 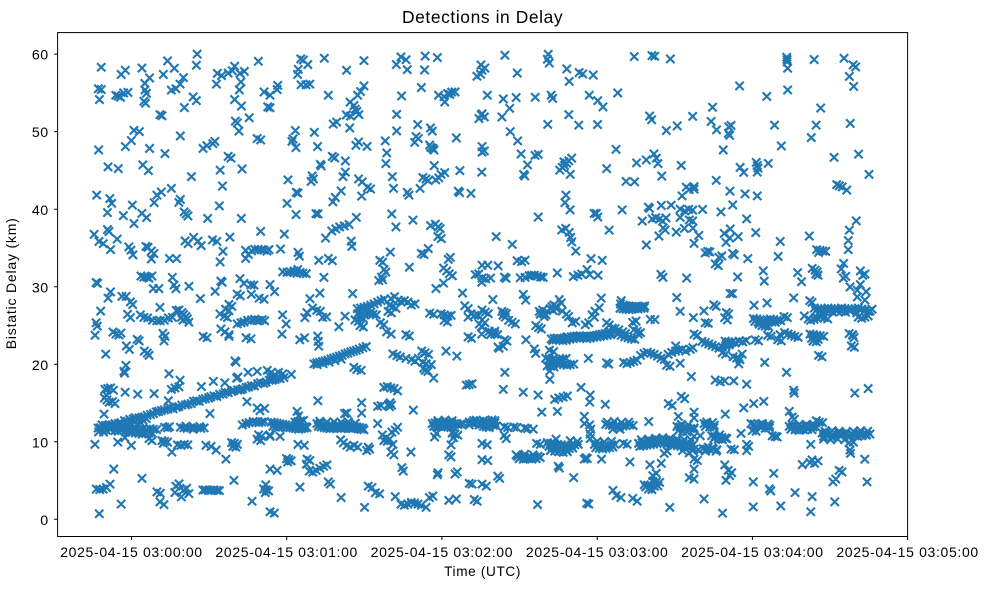 I want to click on svg-text: 2025-04-15 03:00:00, so click(x=131, y=552).